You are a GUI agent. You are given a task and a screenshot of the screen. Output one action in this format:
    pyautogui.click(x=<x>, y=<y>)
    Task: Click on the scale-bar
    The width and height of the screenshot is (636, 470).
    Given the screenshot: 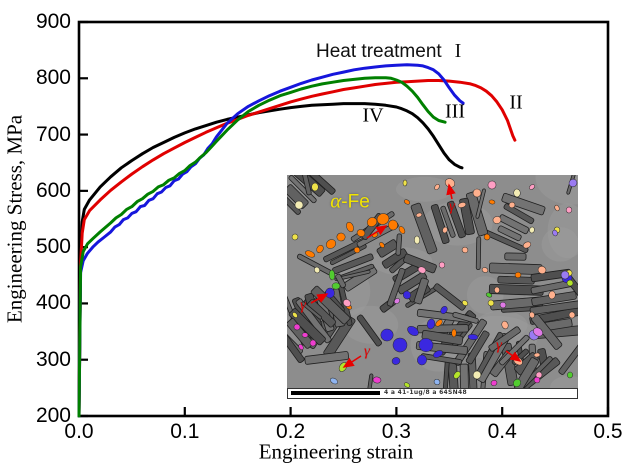 What is the action you would take?
    pyautogui.click(x=335, y=393)
    